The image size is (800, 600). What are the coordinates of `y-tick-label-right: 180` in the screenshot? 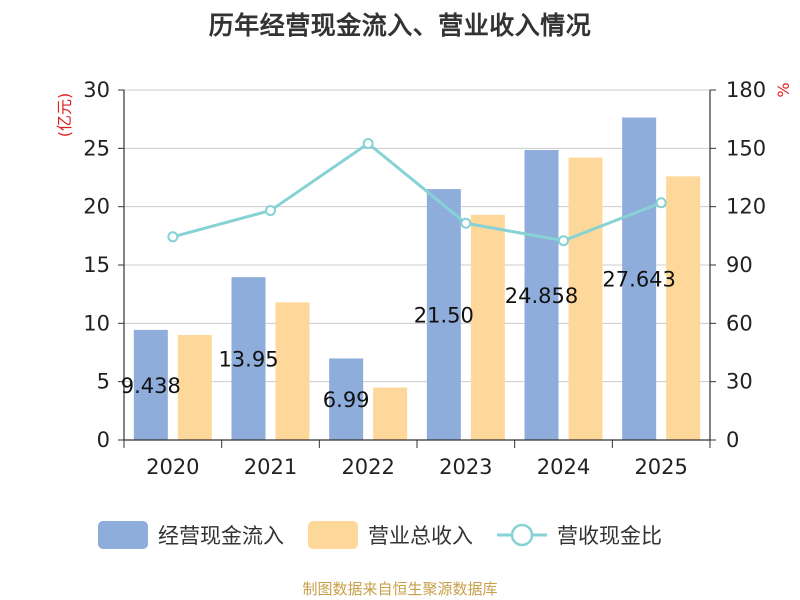 It's located at (746, 90).